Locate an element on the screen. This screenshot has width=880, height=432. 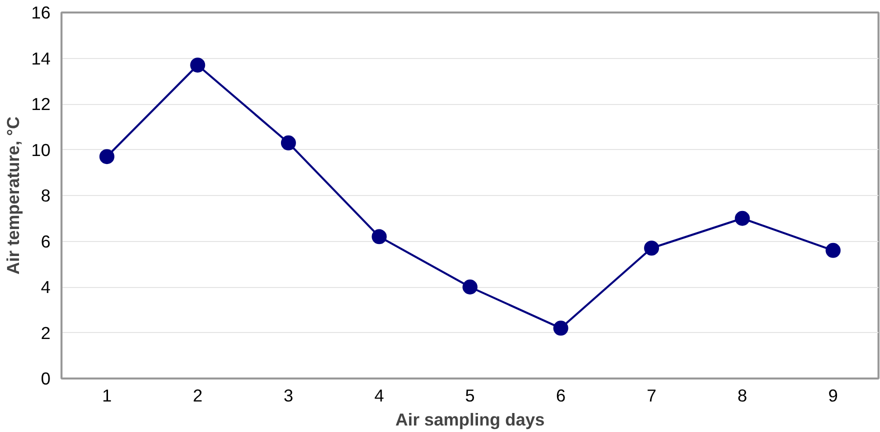
x-tick-label: 2 is located at coordinates (197, 396).